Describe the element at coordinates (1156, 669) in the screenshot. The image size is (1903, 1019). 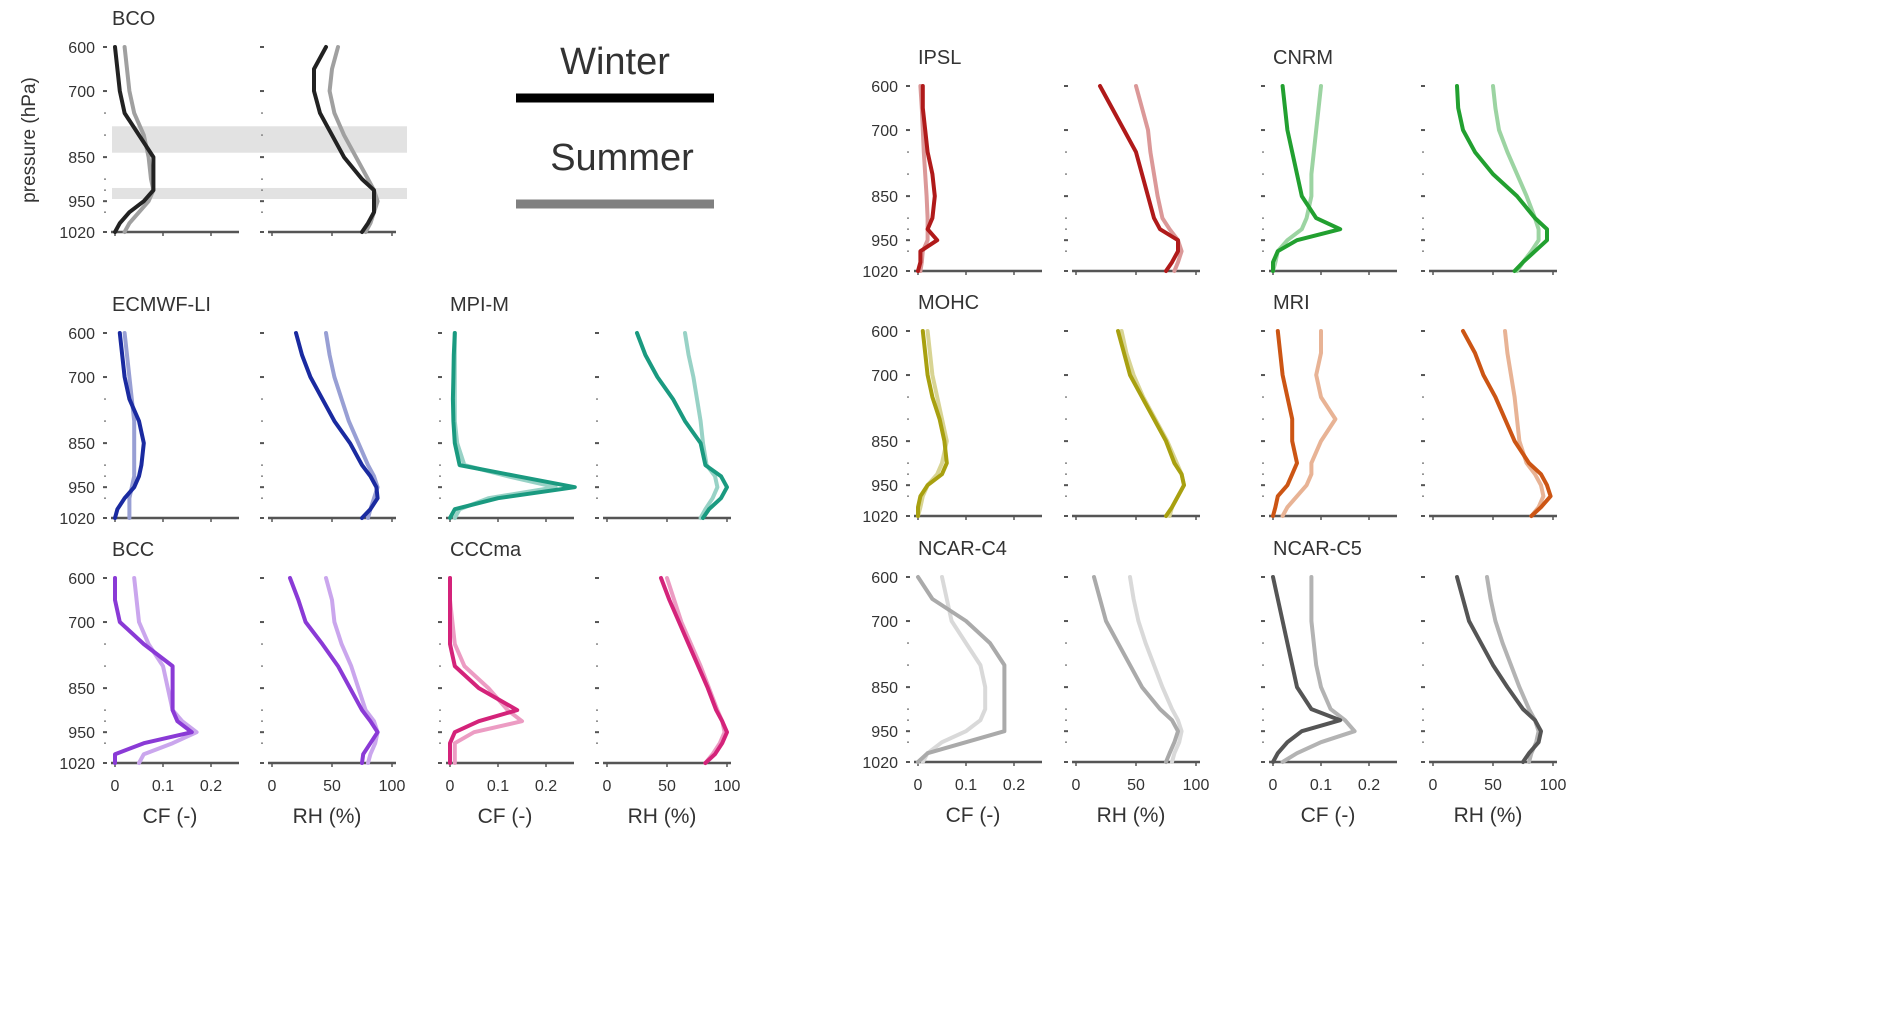
I see `ncar-c4-rh-summer-line` at that location.